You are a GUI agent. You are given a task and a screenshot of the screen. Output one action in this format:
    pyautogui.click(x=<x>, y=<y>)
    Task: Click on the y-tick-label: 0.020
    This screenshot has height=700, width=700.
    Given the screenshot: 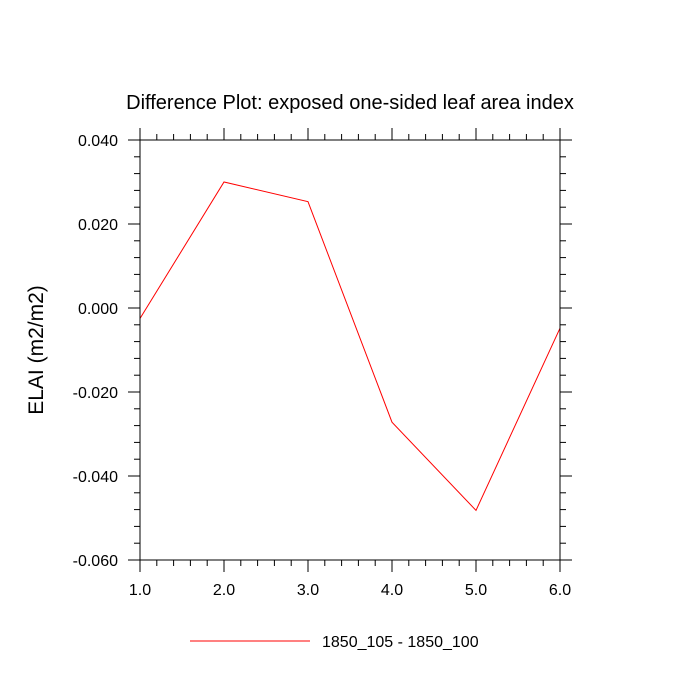 What is the action you would take?
    pyautogui.click(x=98, y=225)
    